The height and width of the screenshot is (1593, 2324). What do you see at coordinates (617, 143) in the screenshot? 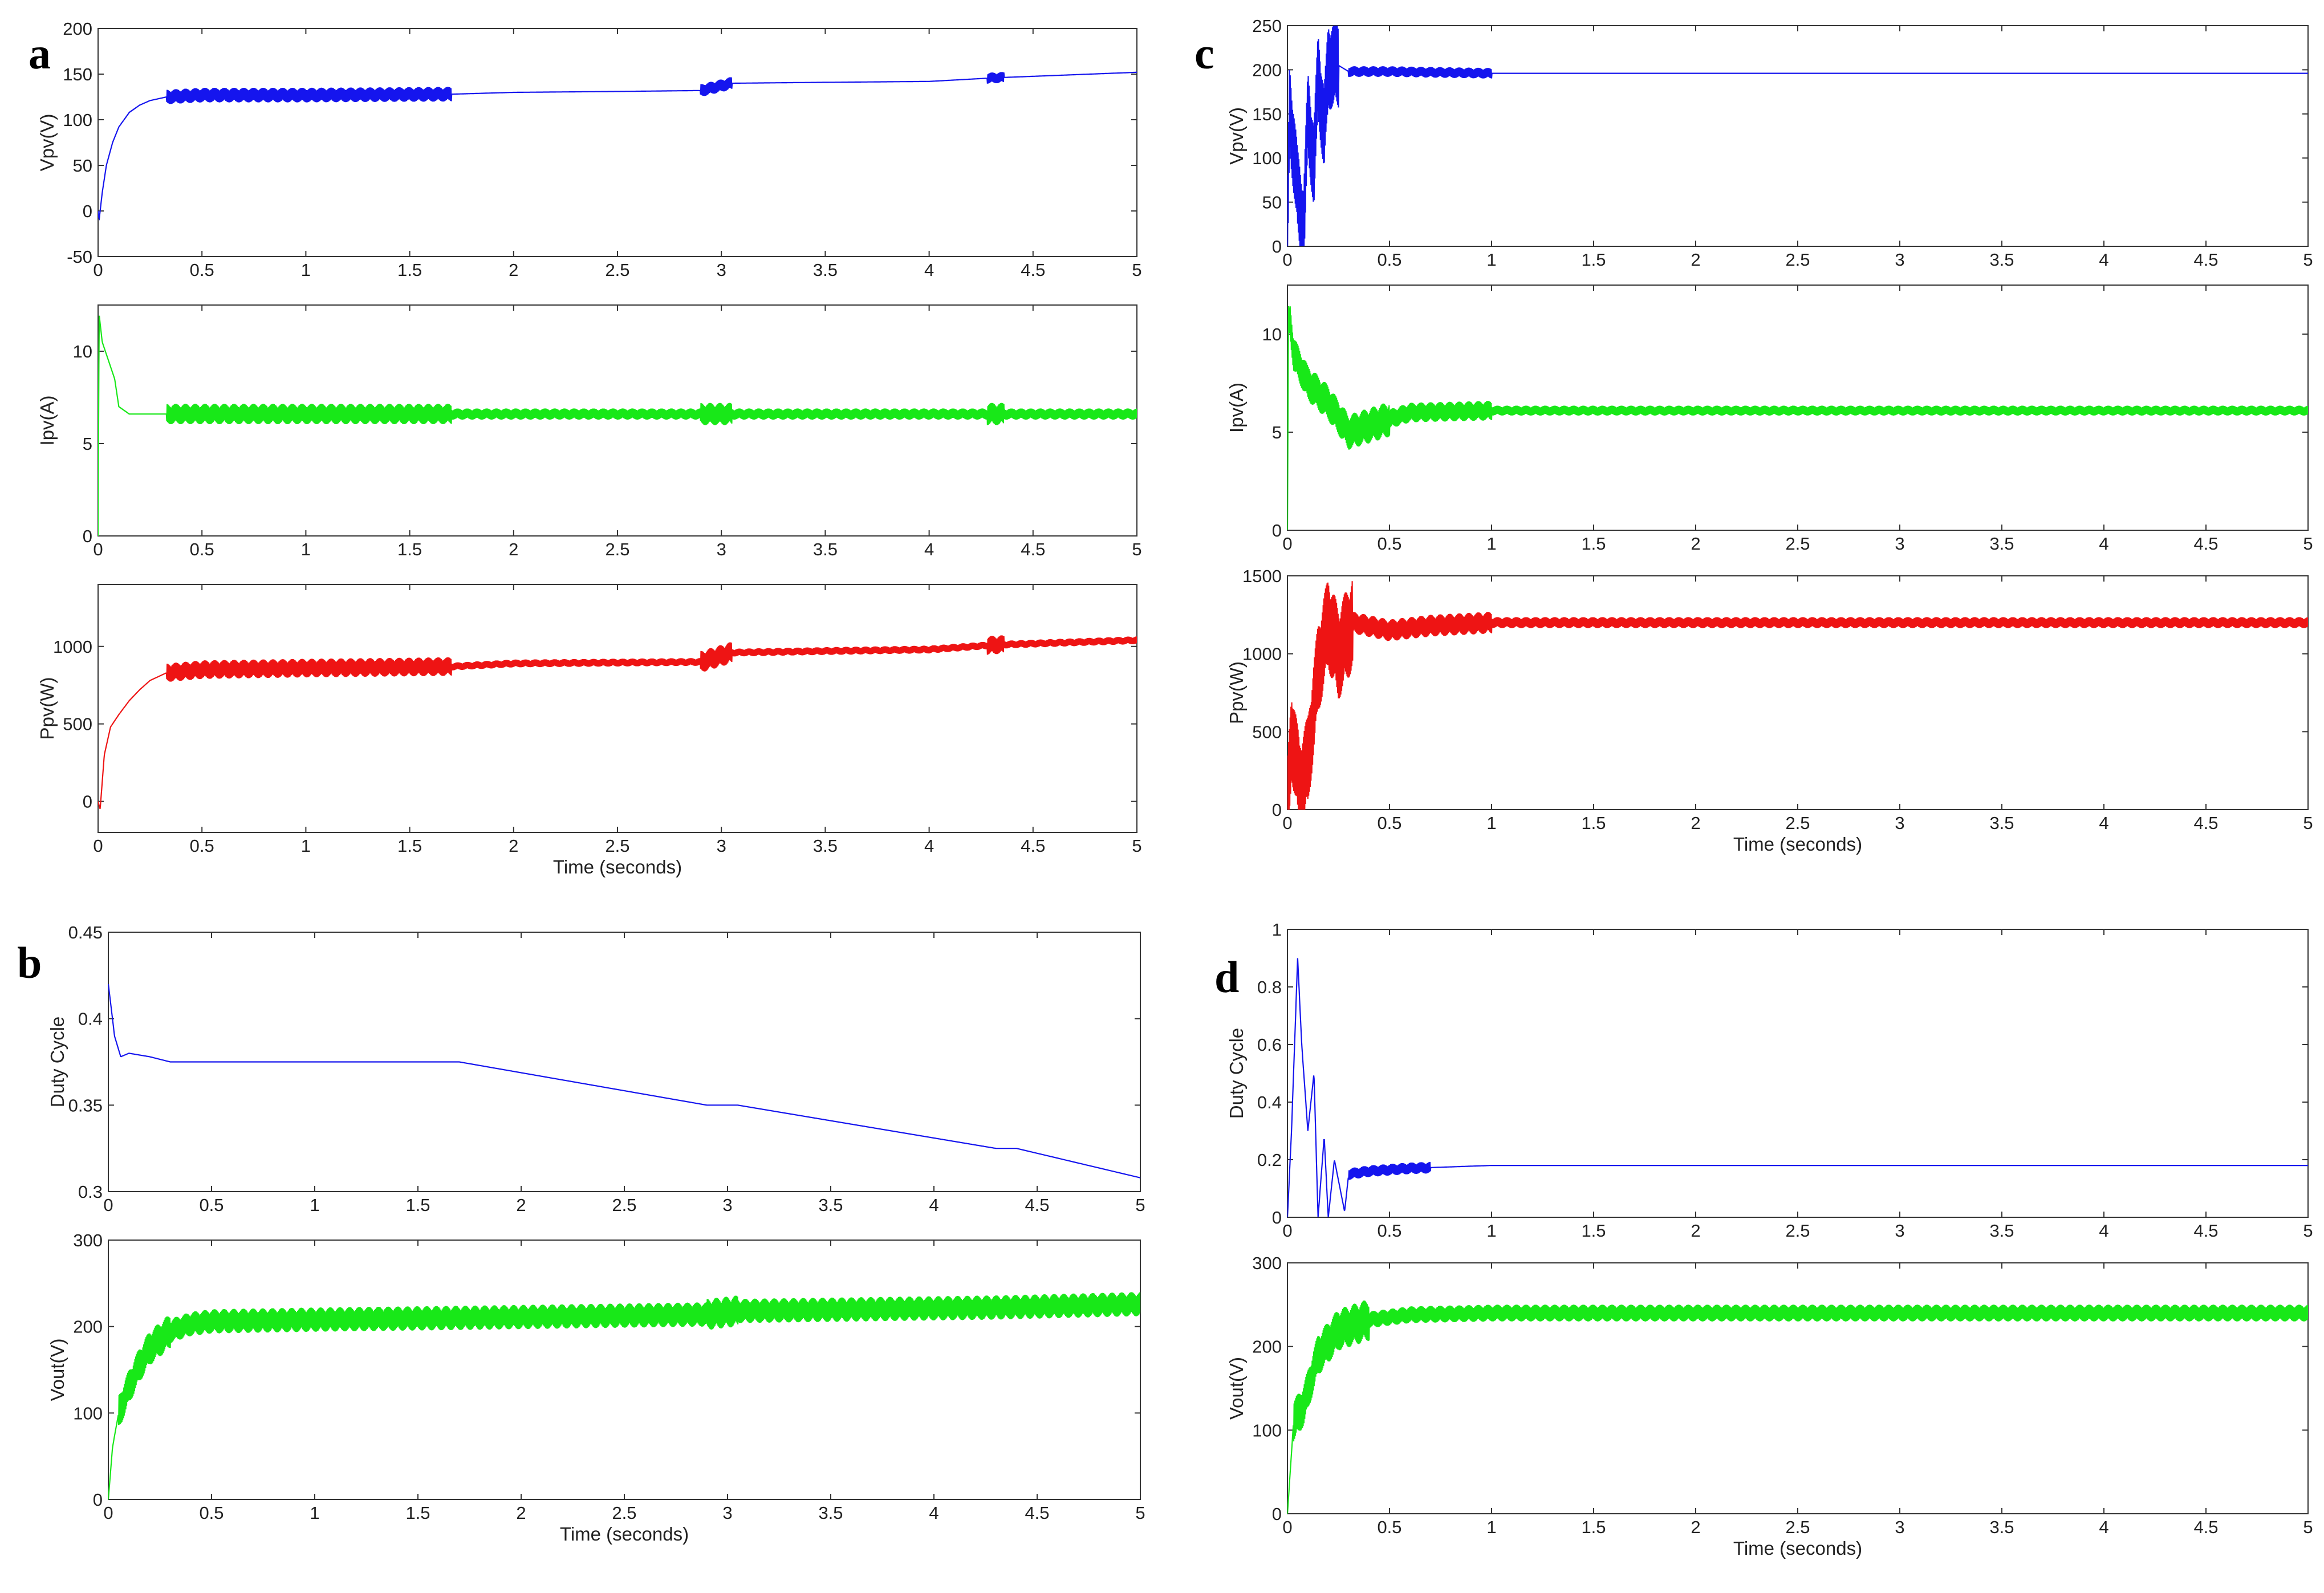
I see `plot-frame-a1` at bounding box center [617, 143].